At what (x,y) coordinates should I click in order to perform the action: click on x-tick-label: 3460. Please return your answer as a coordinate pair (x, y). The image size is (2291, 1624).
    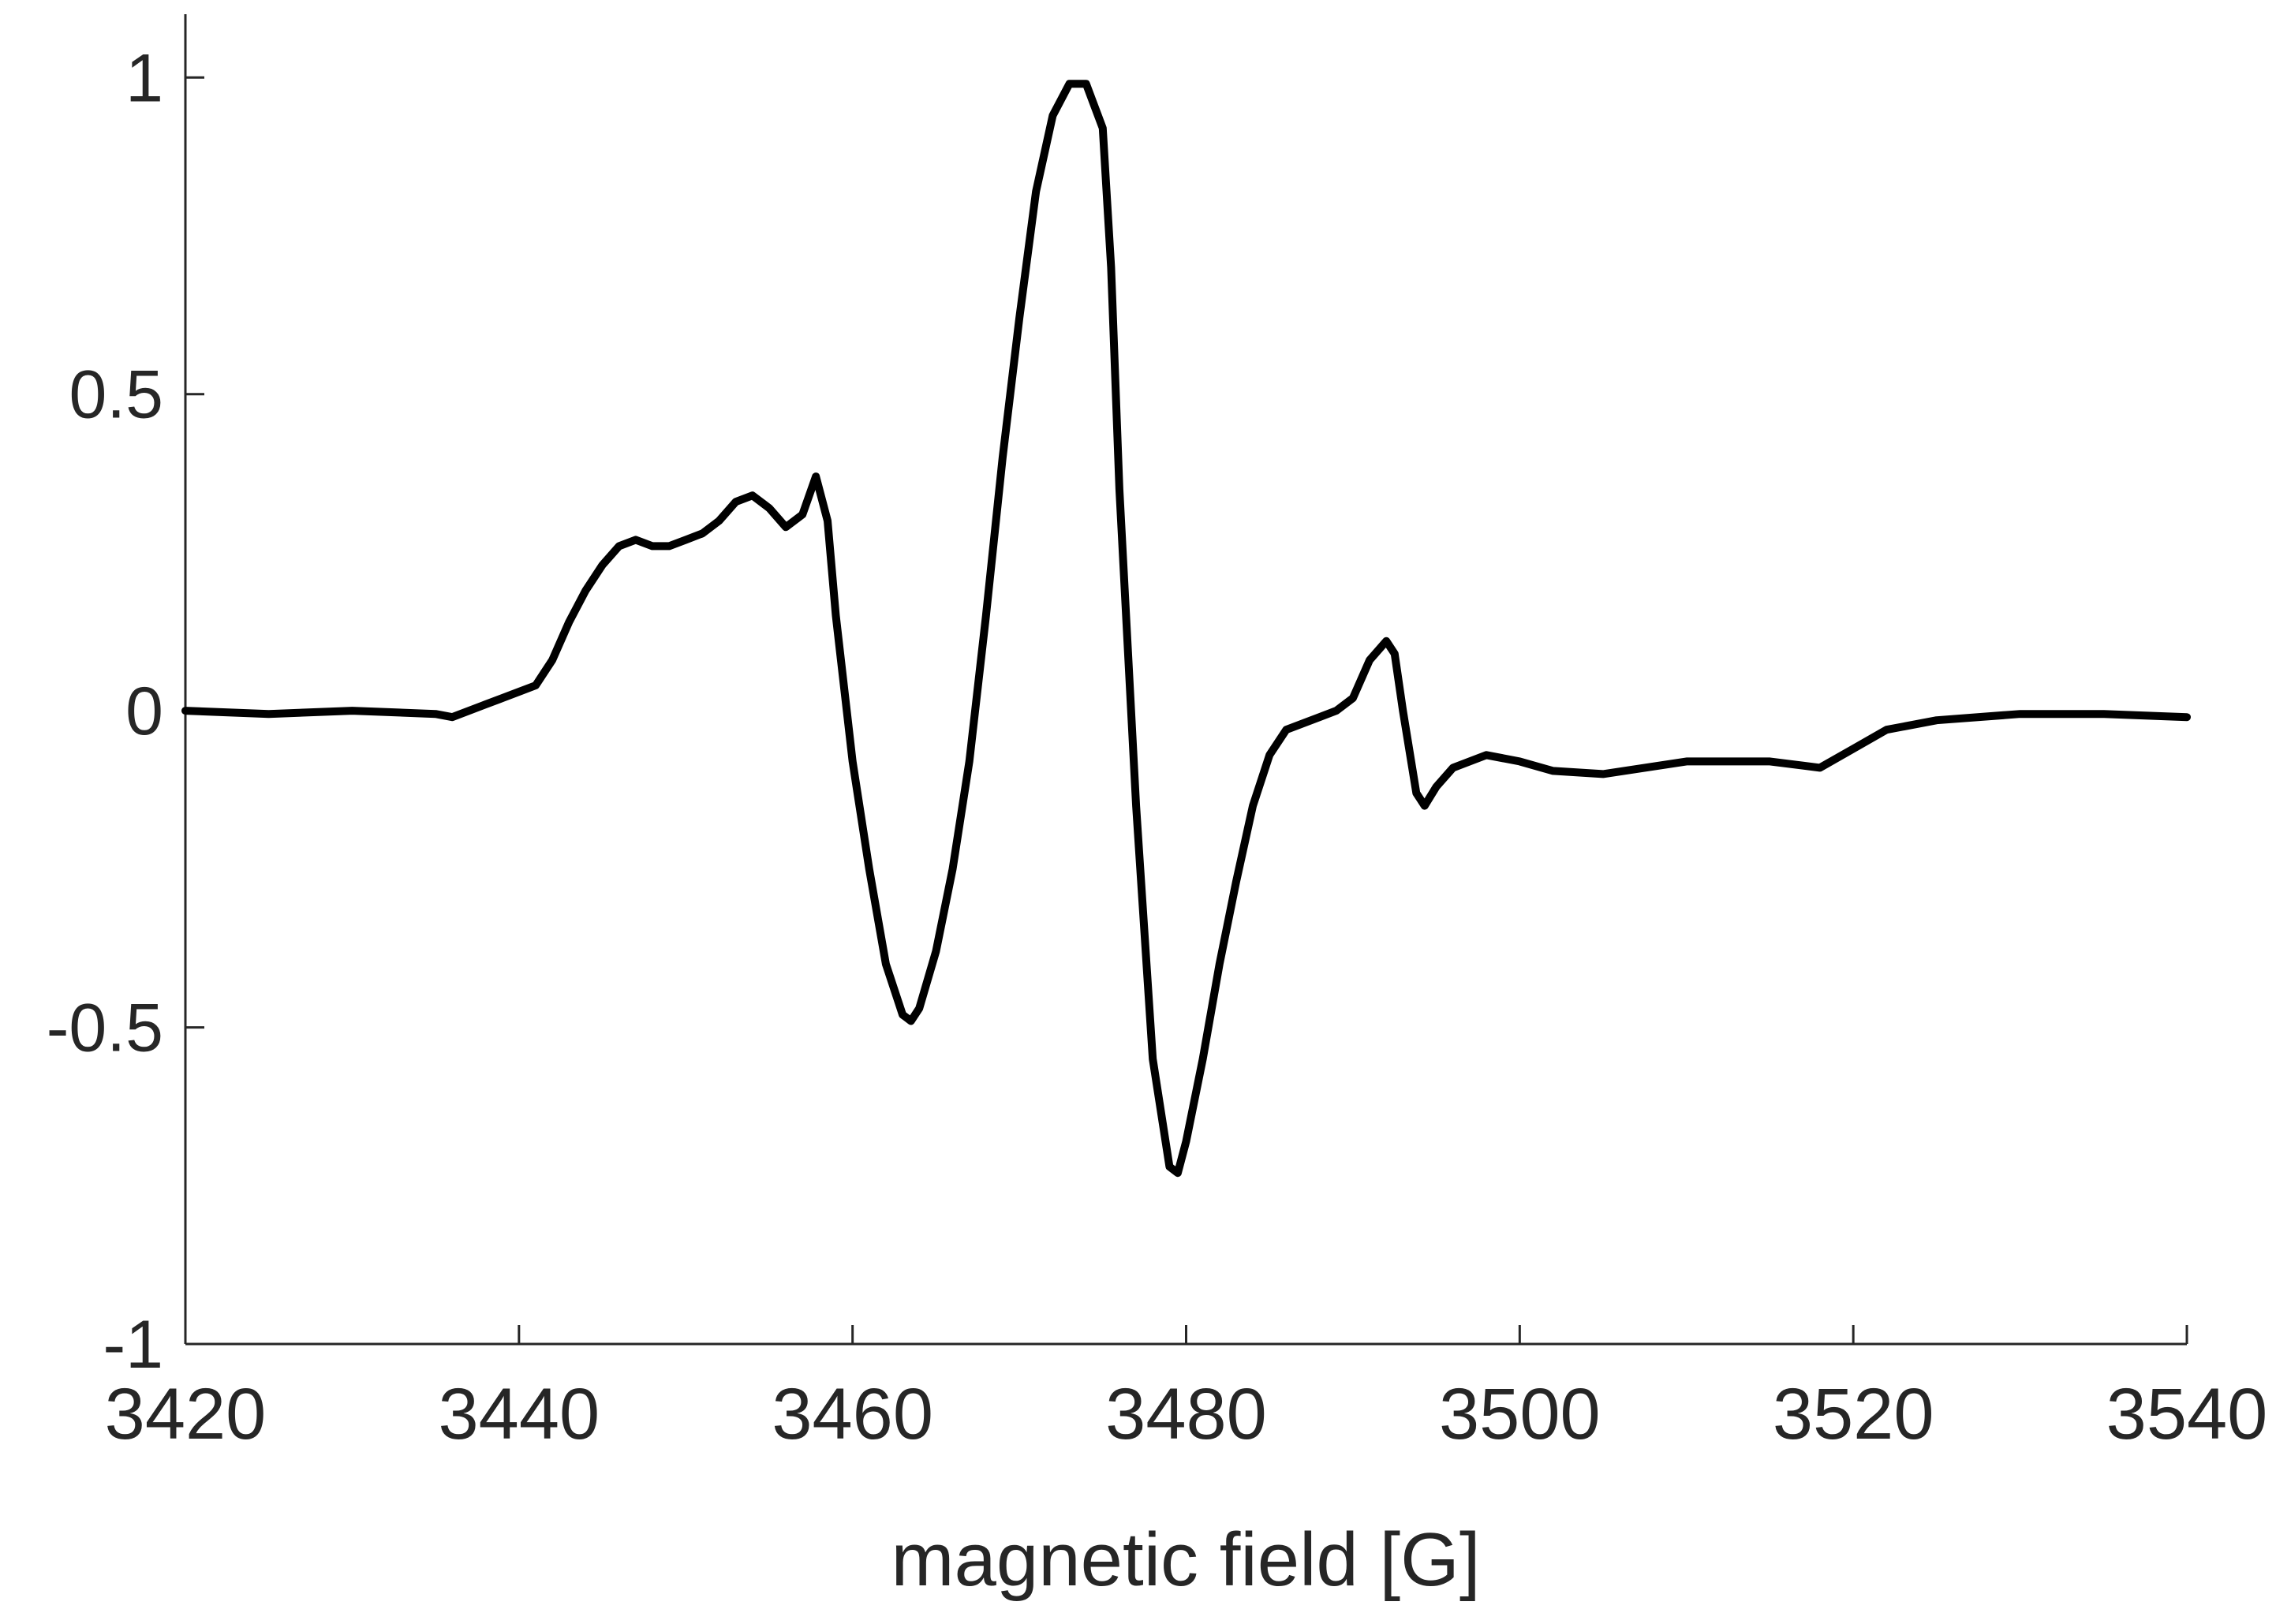
    Looking at the image, I should click on (853, 1414).